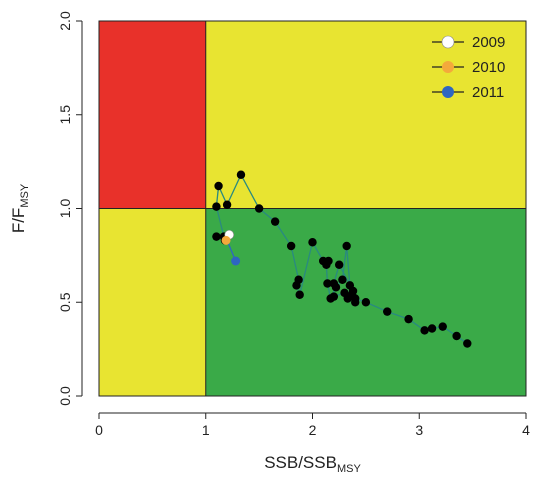 Image resolution: width=543 pixels, height=479 pixels. I want to click on legend-label: 2009, so click(488, 42).